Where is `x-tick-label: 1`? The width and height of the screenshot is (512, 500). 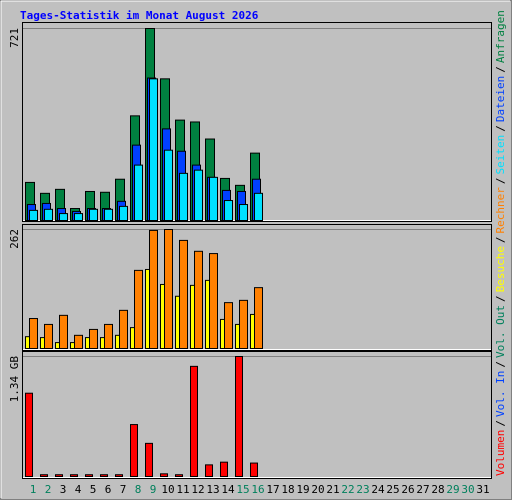 x-tick-label: 1 is located at coordinates (33, 489).